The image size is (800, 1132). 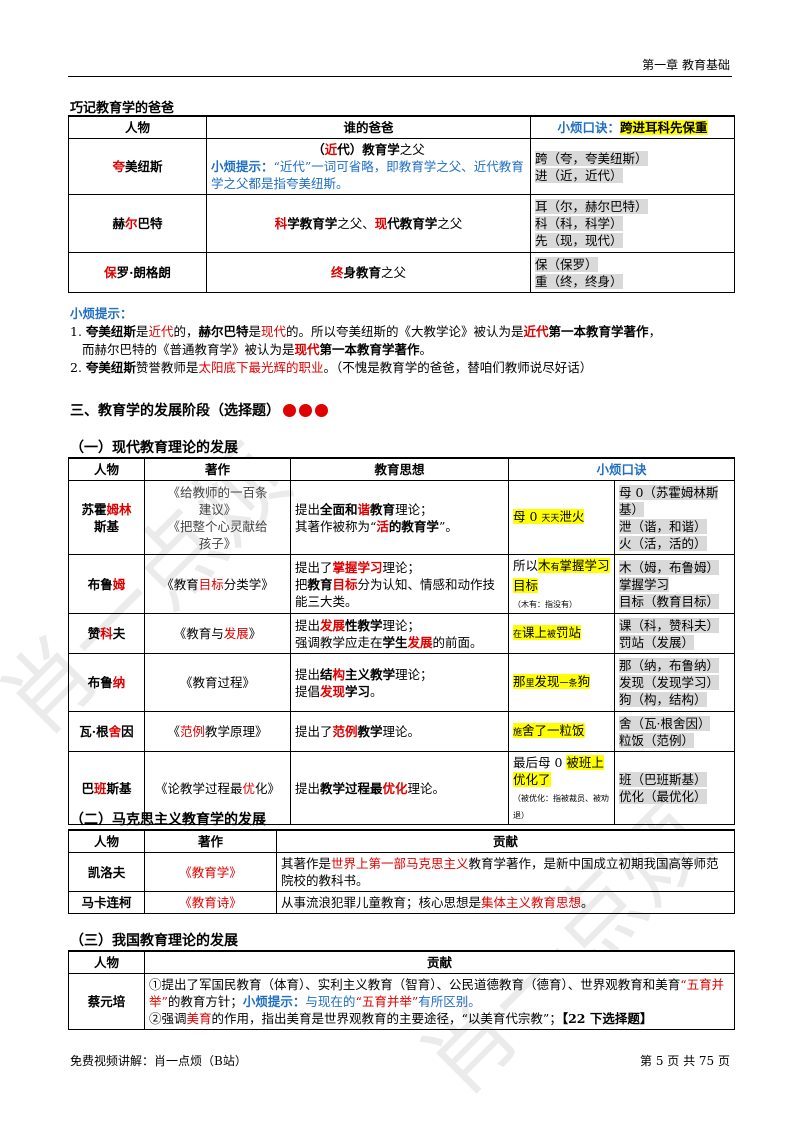 I want to click on sub2-title: （二）马克思主义教育学的发展, so click(x=168, y=820).